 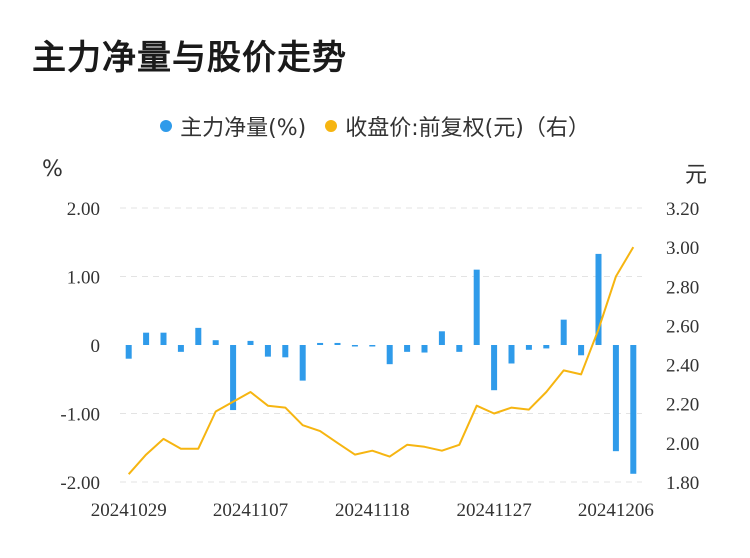 What do you see at coordinates (83, 278) in the screenshot?
I see `left-tick-label: 1.00` at bounding box center [83, 278].